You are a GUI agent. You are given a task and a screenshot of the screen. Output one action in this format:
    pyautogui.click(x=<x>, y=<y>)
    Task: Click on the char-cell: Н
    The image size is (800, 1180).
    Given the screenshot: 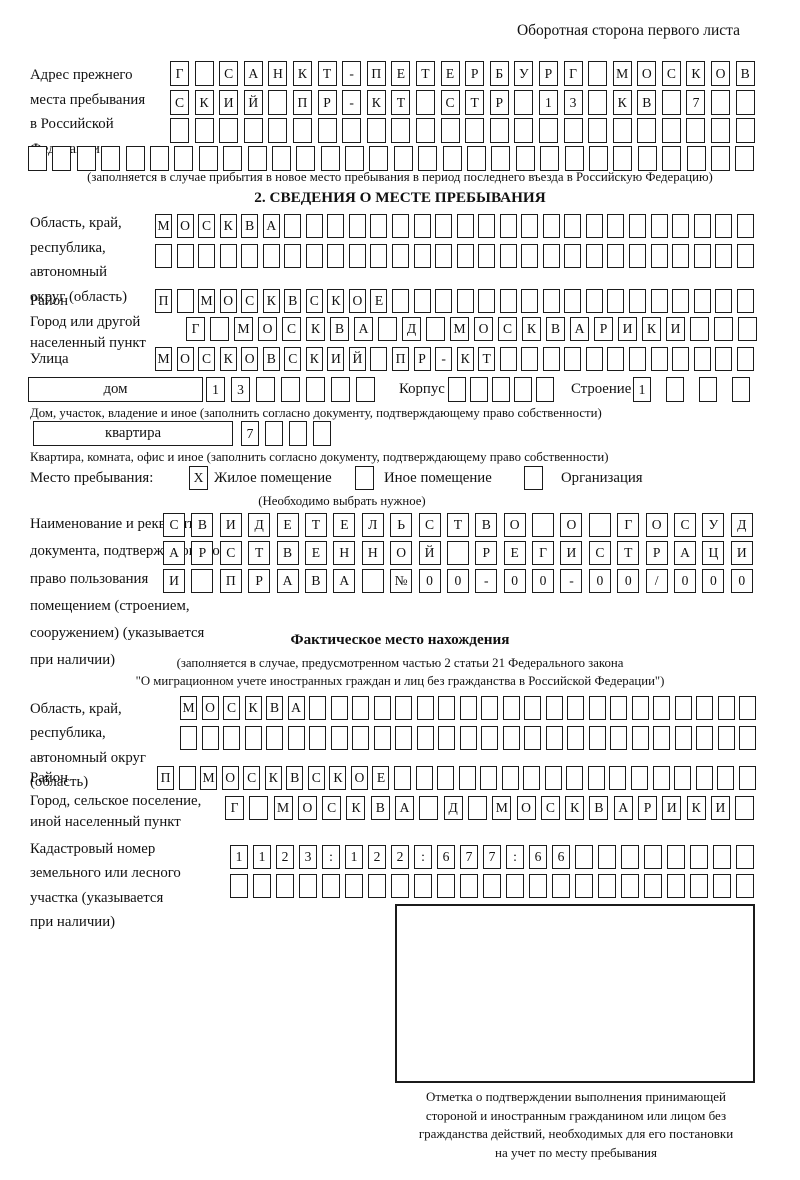 What is the action you would take?
    pyautogui.click(x=372, y=553)
    